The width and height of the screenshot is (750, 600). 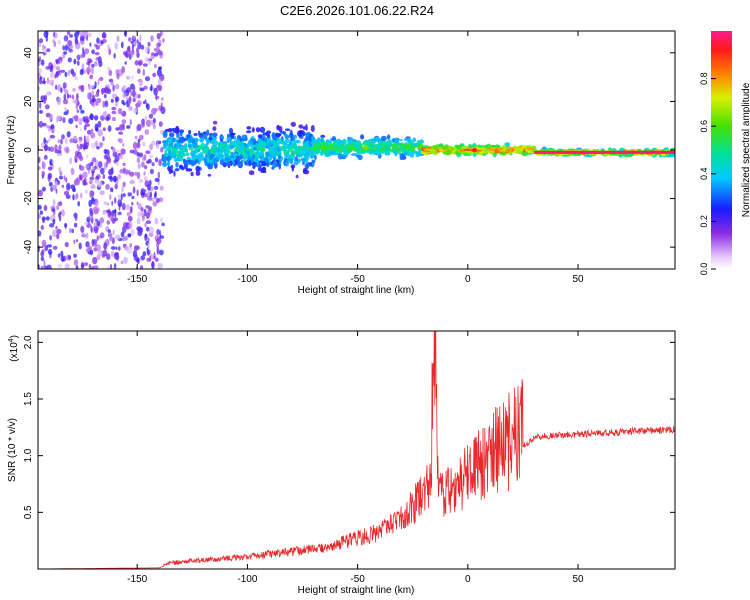 What do you see at coordinates (12, 450) in the screenshot?
I see `snr-y-axis-label: SNR (10 * v/v)` at bounding box center [12, 450].